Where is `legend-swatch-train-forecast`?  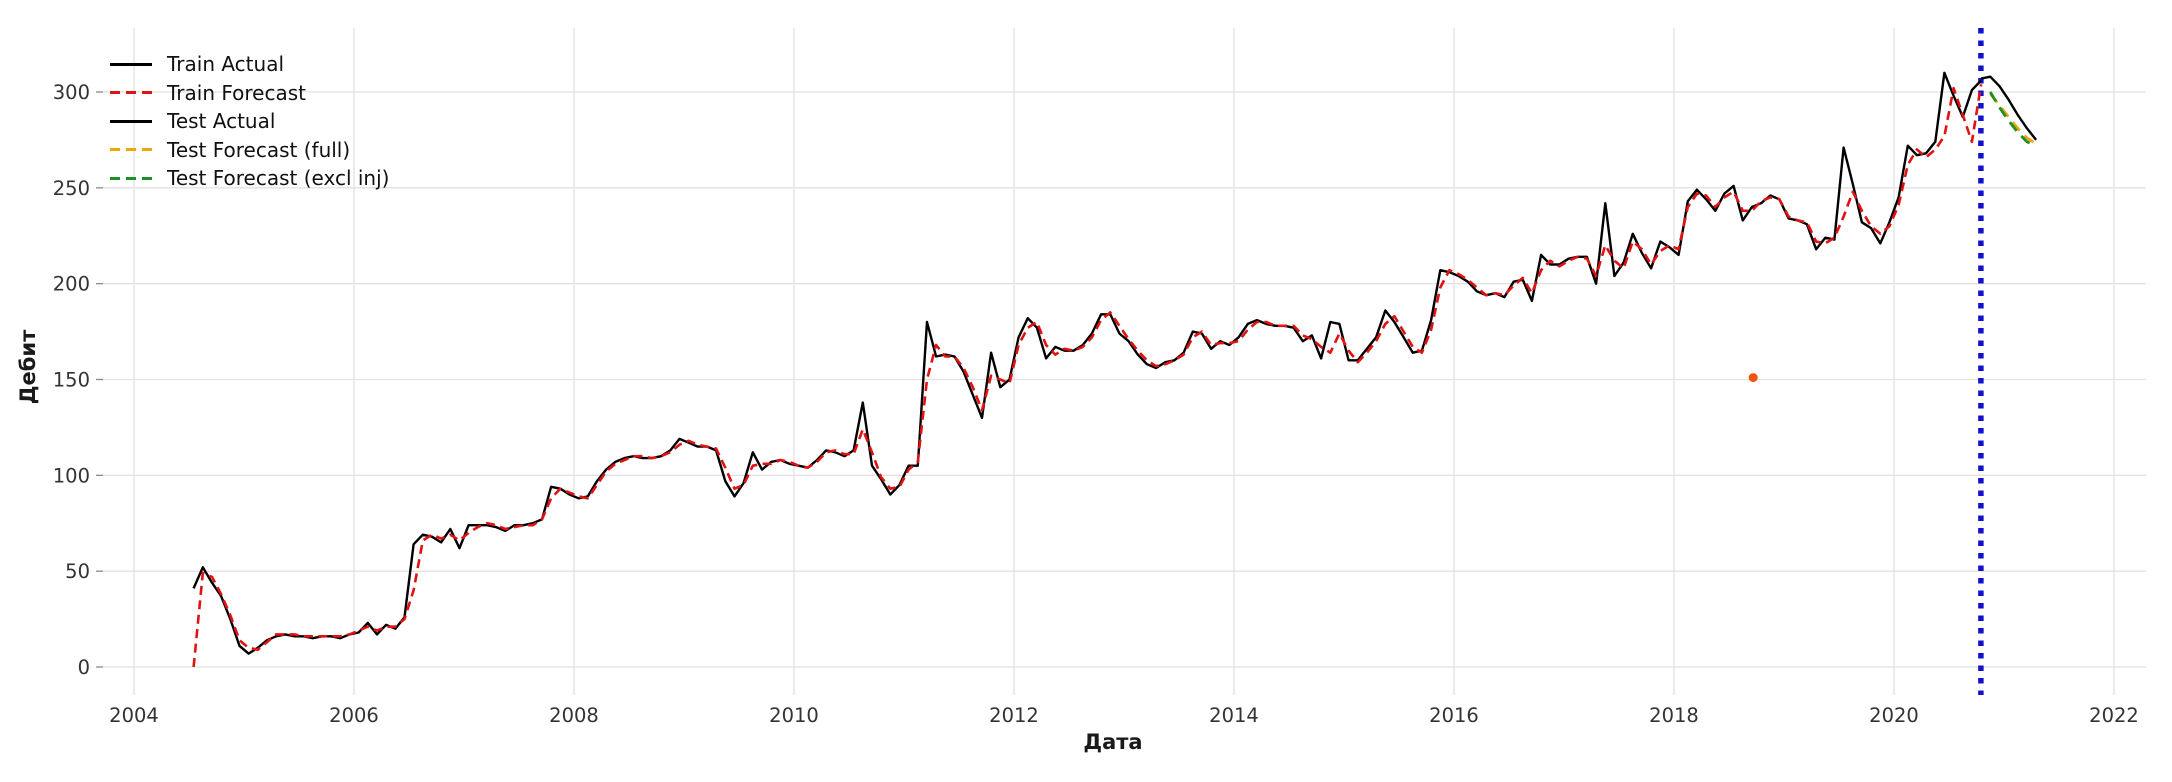
legend-swatch-train-forecast is located at coordinates (131, 93).